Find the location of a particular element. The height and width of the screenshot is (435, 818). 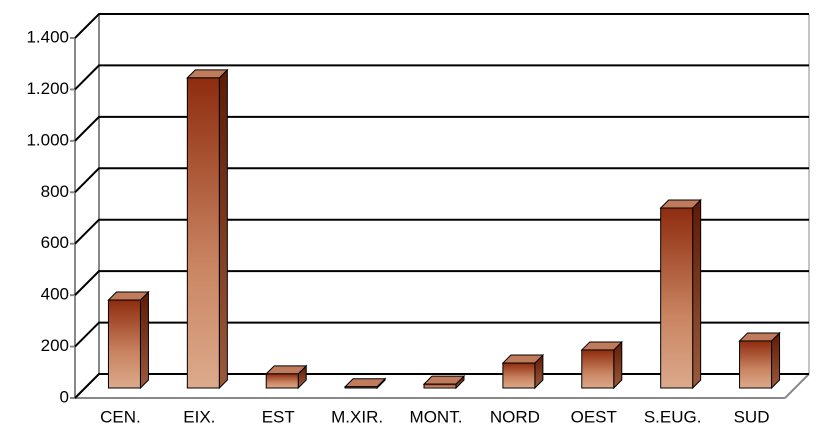

y-tick-label: 0 is located at coordinates (64, 396).